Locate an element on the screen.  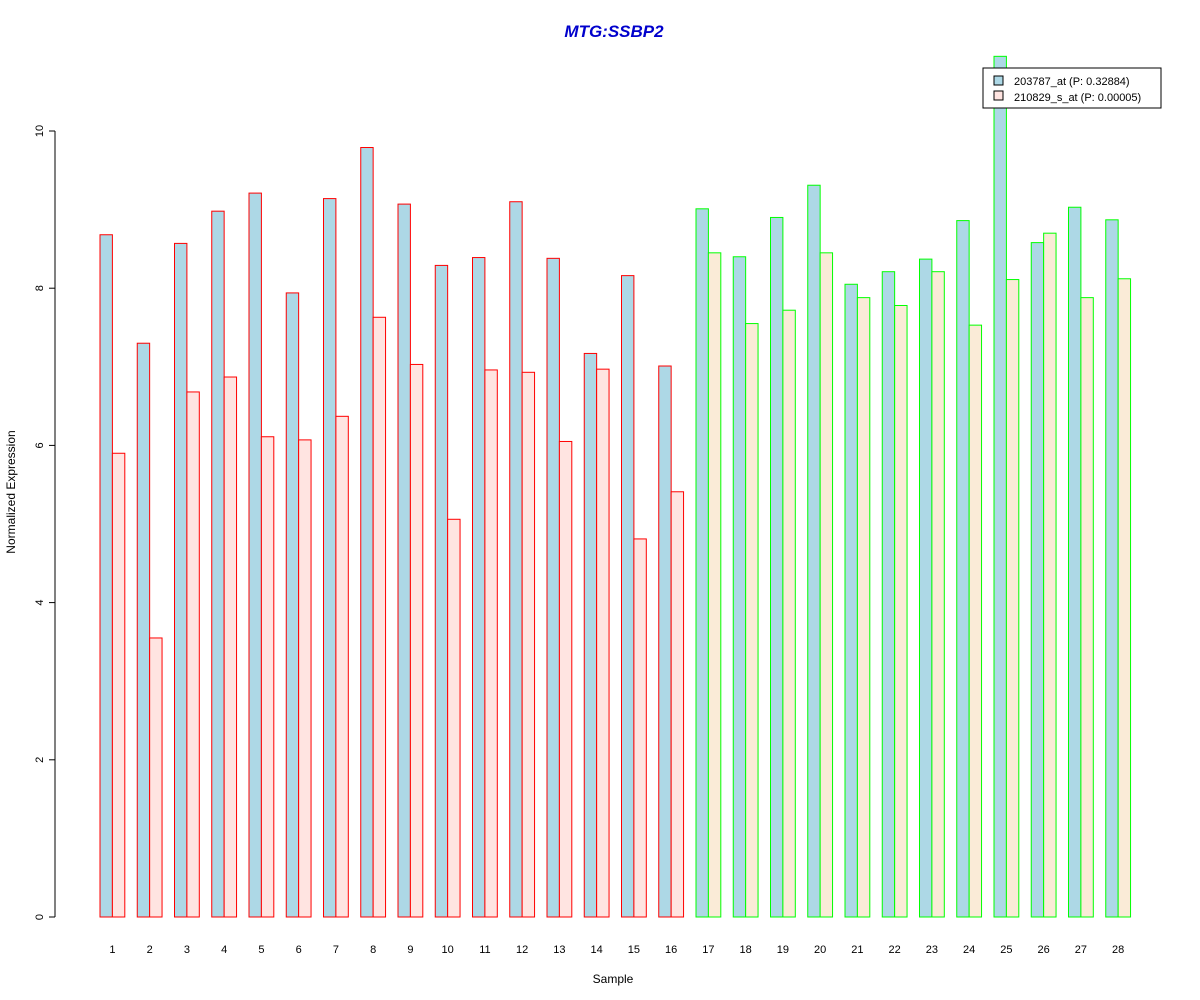
x-tick-label: 1 is located at coordinates (112, 950).